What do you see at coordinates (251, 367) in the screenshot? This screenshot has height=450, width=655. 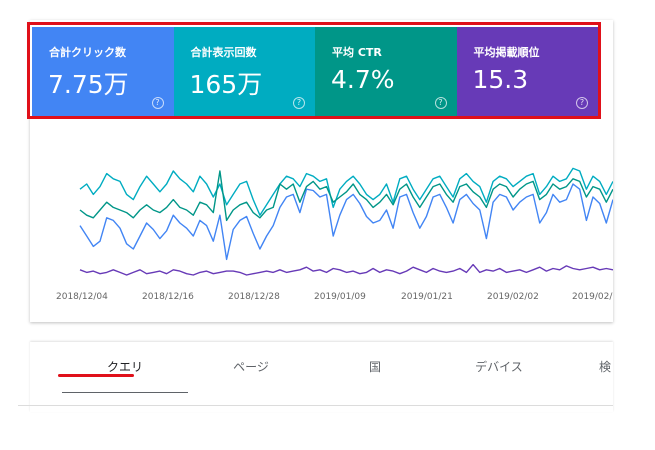 I see `tab-page: ページ` at bounding box center [251, 367].